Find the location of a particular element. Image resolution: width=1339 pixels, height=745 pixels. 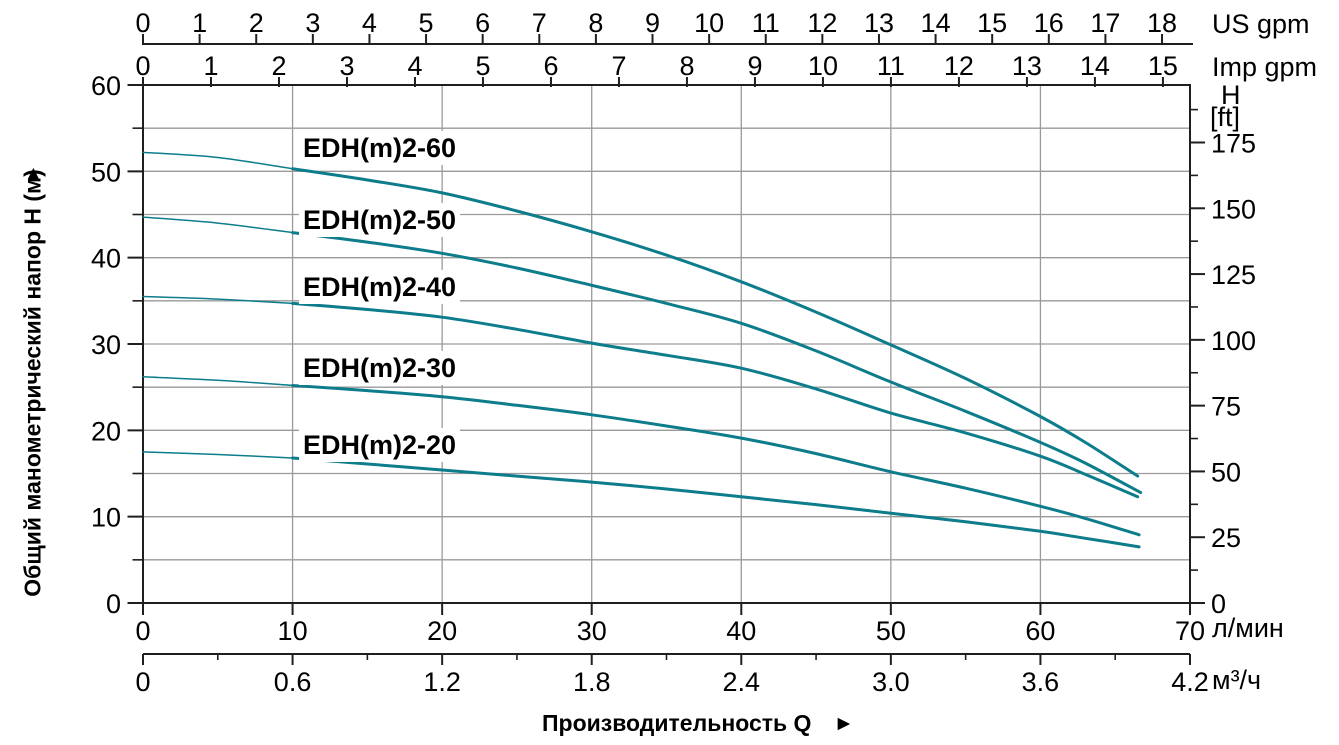

us-gpm-tick-label: 8 is located at coordinates (595, 23).